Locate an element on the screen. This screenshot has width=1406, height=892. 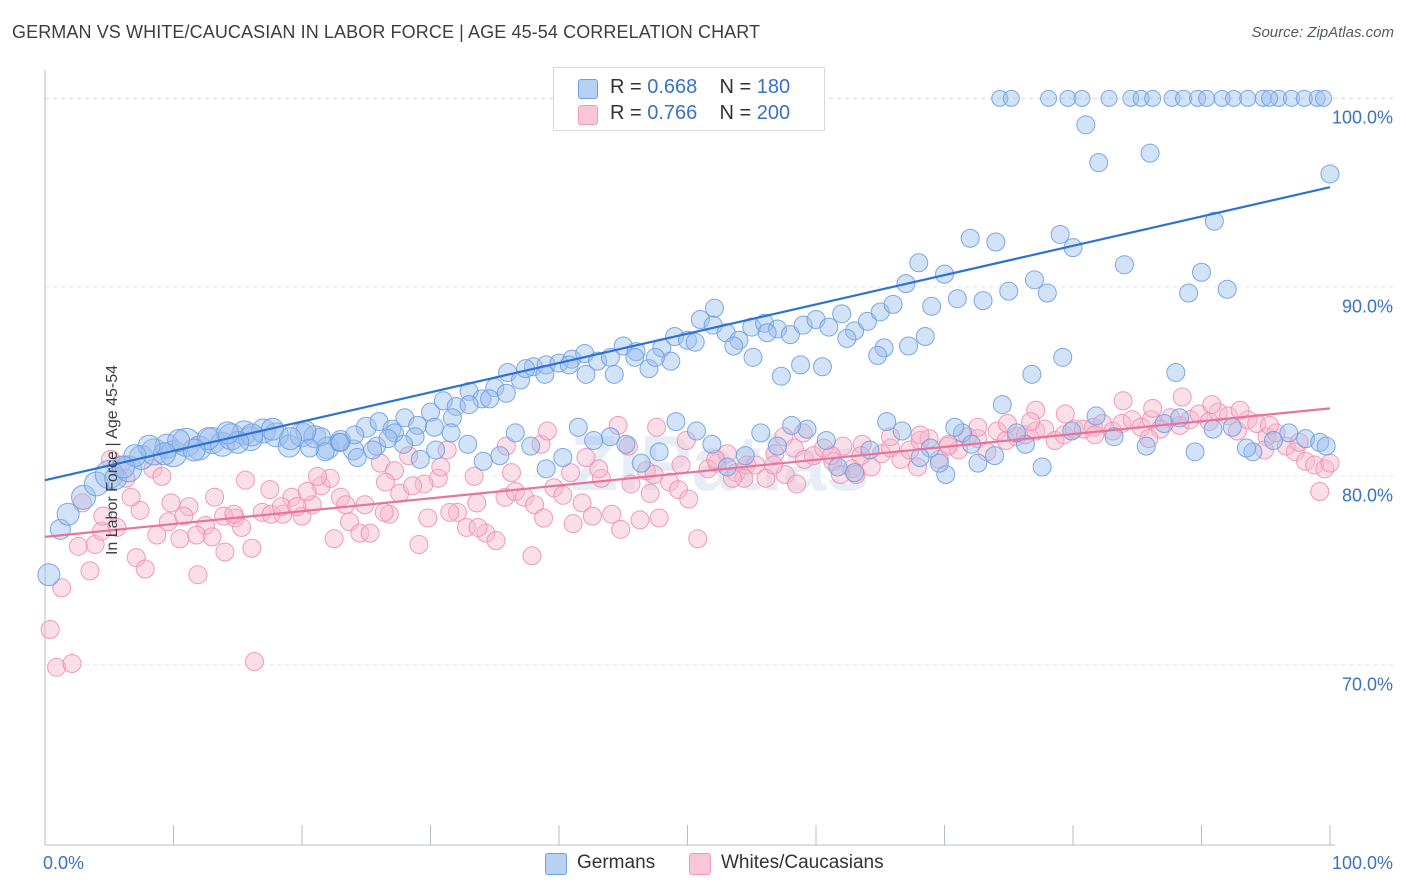
y-tick-label: 80.0% is located at coordinates (1367, 495).